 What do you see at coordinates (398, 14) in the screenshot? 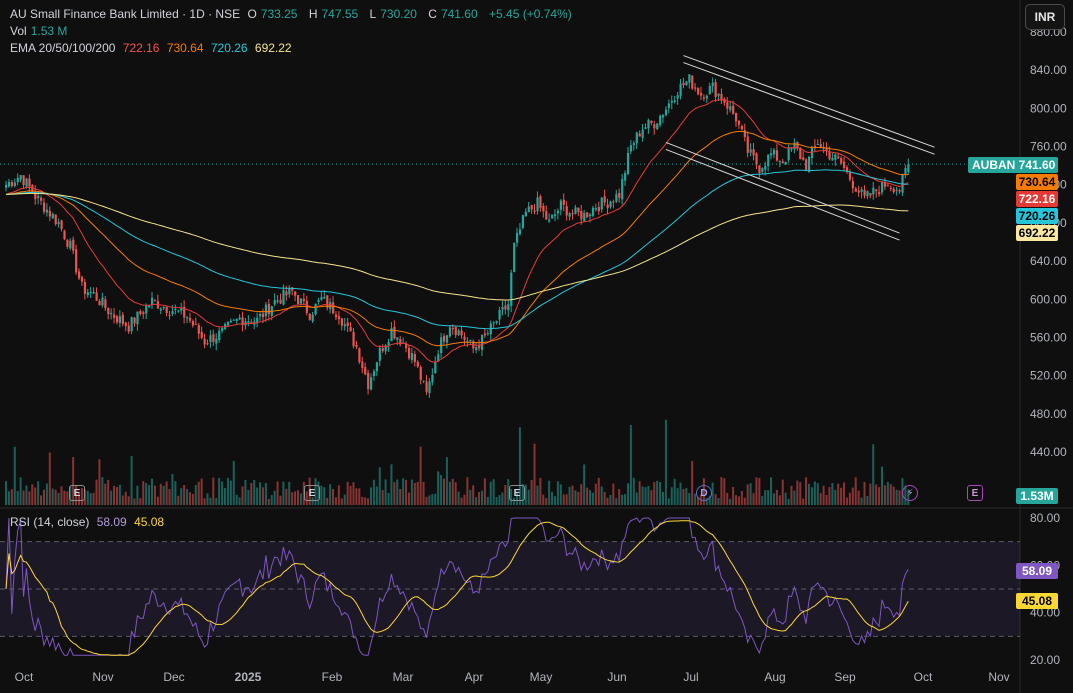
I see `low-value: 730.20` at bounding box center [398, 14].